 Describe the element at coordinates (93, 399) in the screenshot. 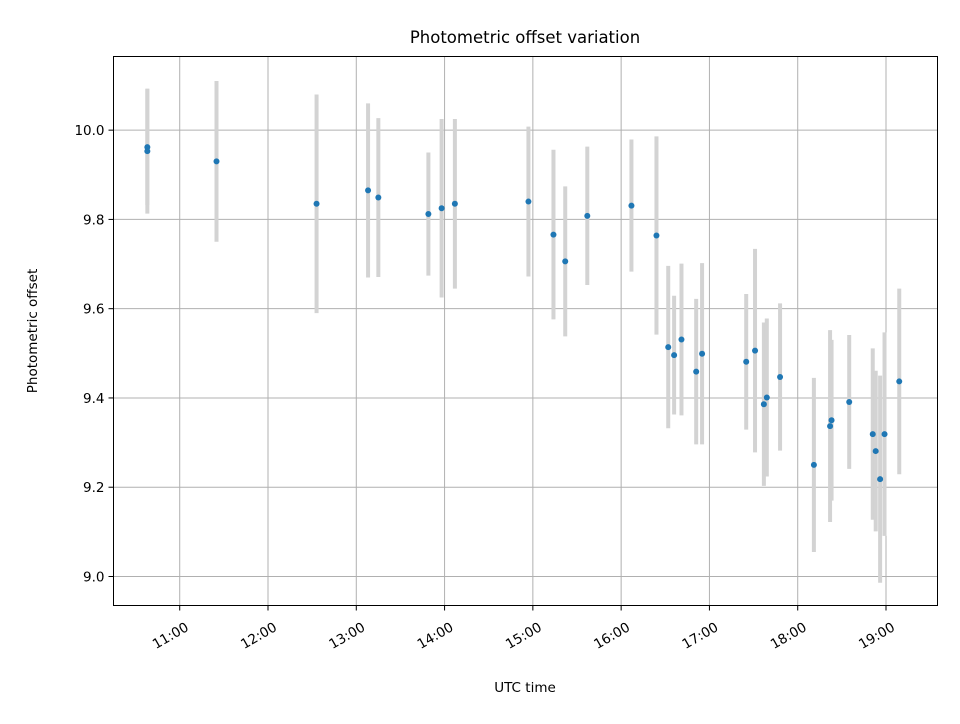

I see `y-tick-label: 9.4` at that location.